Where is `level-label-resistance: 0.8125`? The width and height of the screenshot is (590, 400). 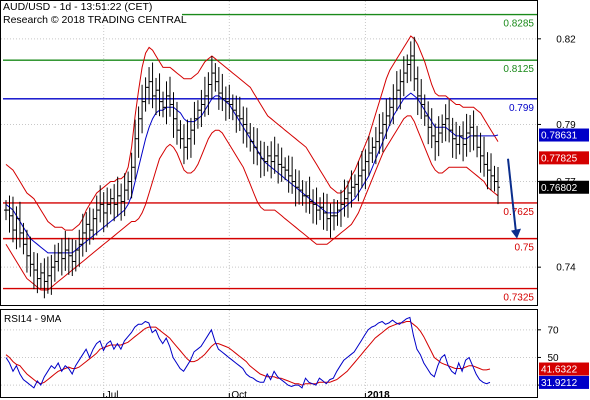 level-label-resistance: 0.8125 is located at coordinates (518, 69).